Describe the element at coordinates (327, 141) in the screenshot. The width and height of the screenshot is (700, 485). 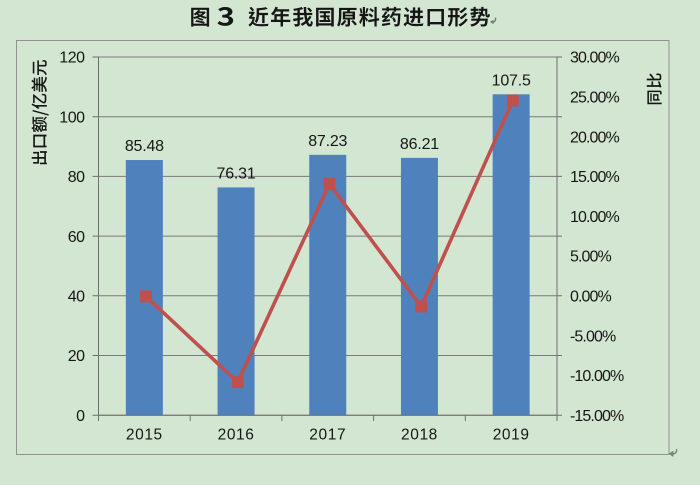
I see `svg-text: 87.23` at that location.